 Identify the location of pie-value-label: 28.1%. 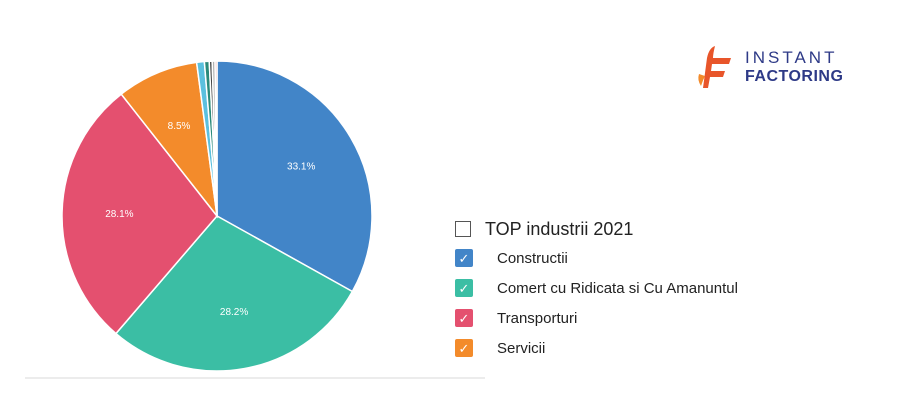
(119, 214).